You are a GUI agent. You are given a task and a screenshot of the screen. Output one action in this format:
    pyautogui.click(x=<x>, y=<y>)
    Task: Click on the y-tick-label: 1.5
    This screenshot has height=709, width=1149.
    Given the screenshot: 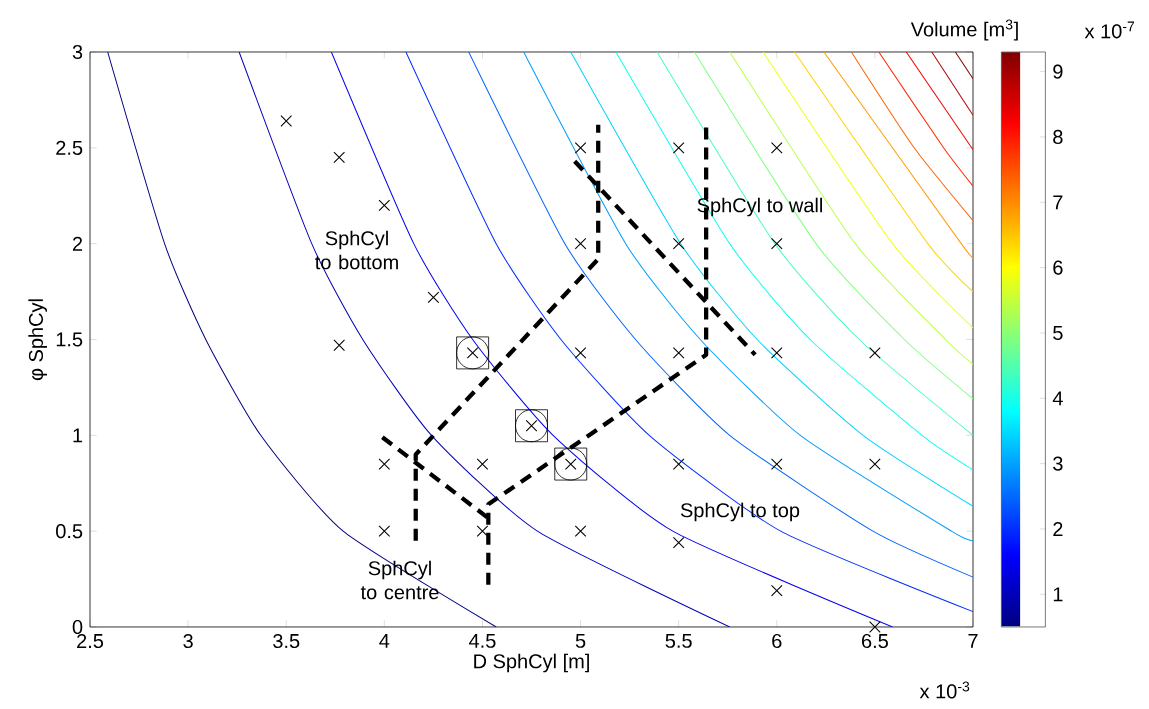 What is the action you would take?
    pyautogui.click(x=69, y=339)
    